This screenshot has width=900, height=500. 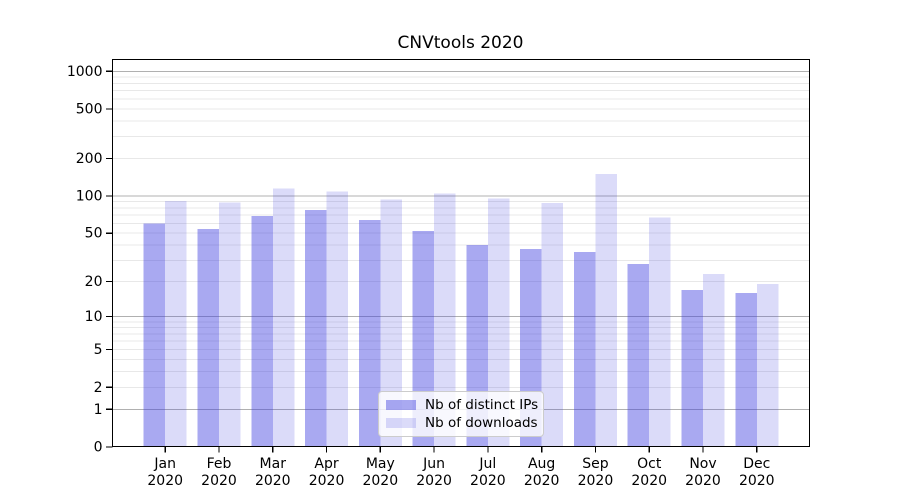 I want to click on bar-distinct-ips-oct, so click(x=638, y=355).